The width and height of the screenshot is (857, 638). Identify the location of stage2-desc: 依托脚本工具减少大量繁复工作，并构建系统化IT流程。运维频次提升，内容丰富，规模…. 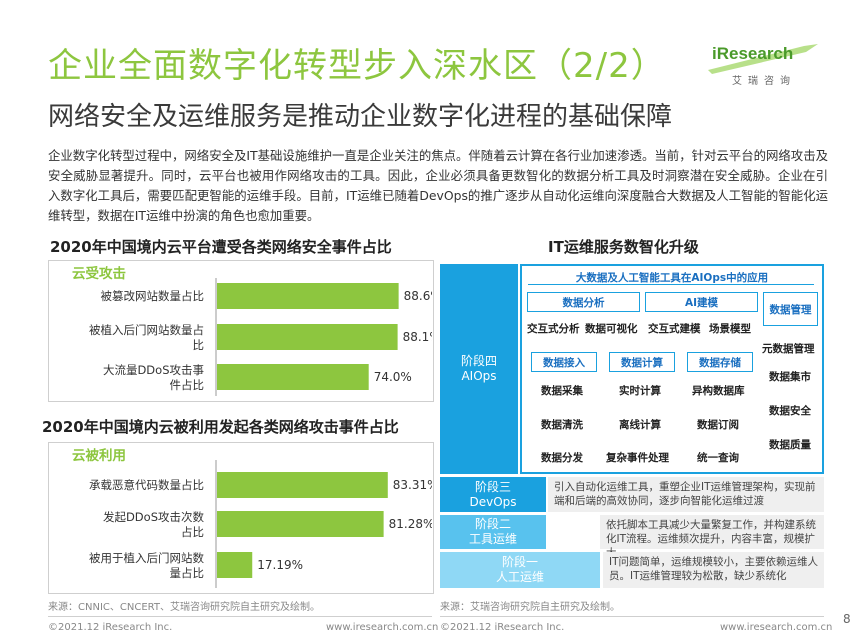
(712, 537).